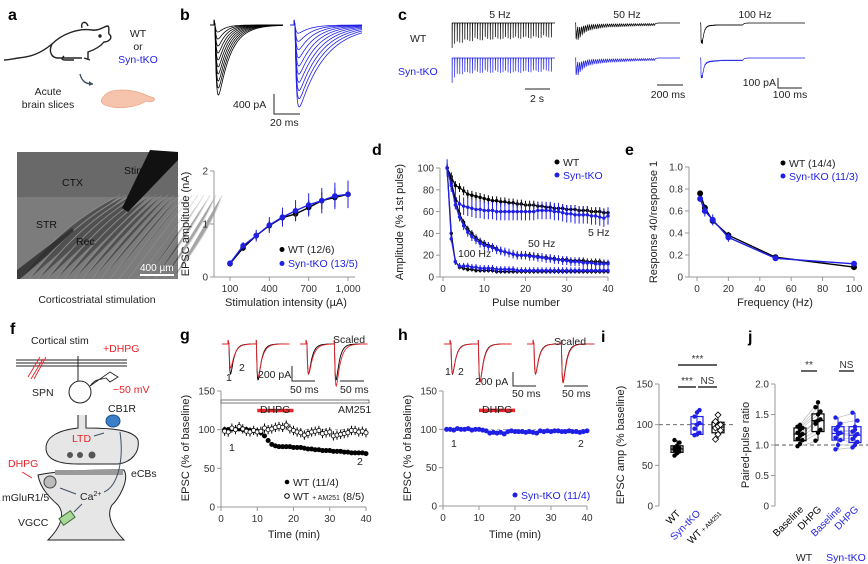  I want to click on x-tick-label: 20, so click(515, 518).